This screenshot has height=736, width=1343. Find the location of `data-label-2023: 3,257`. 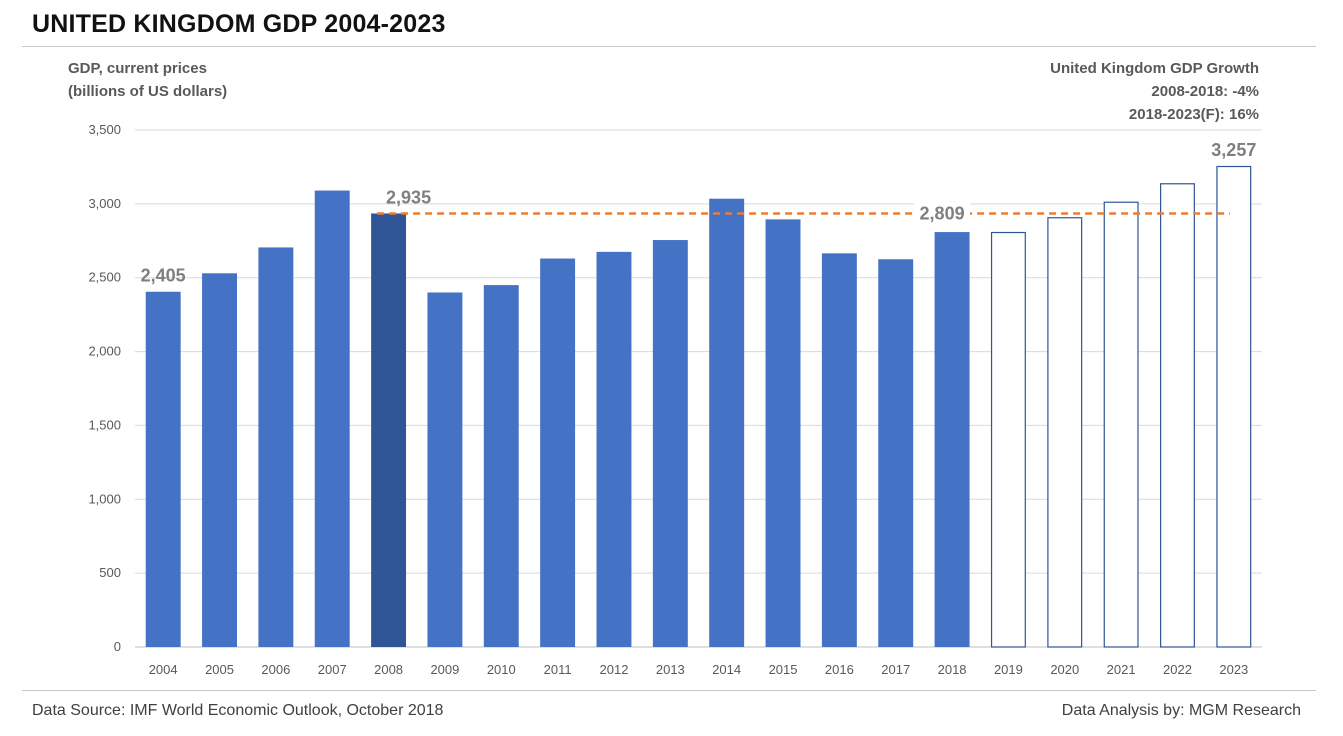

data-label-2023: 3,257 is located at coordinates (1233, 150).